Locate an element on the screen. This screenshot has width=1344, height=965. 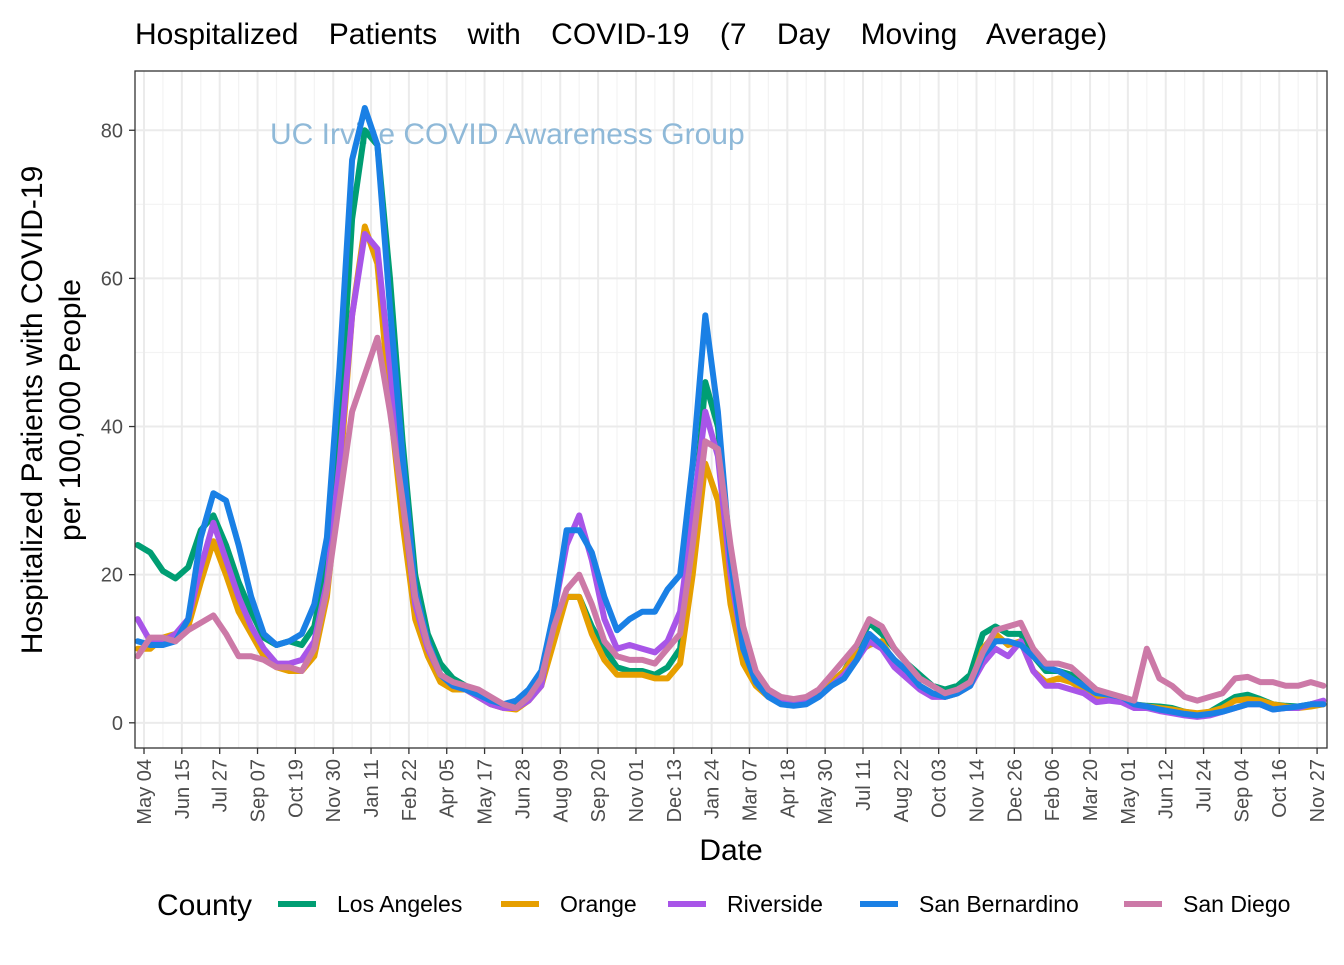
x-tick-label: Jul 27 is located at coordinates (221, 785).